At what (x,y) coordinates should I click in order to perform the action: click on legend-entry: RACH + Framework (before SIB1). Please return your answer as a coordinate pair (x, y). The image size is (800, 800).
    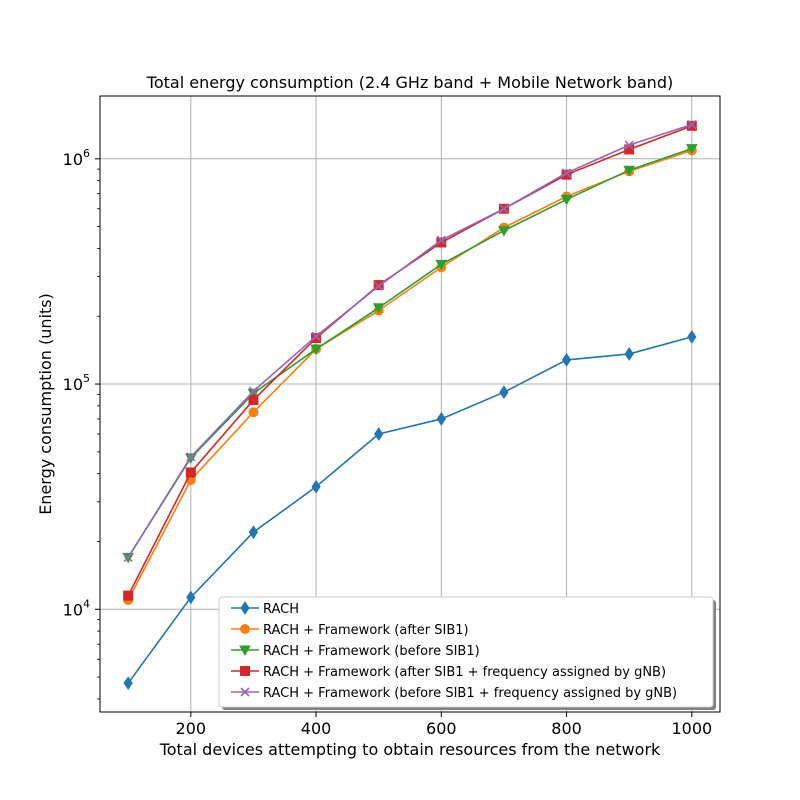
    Looking at the image, I should click on (355, 651).